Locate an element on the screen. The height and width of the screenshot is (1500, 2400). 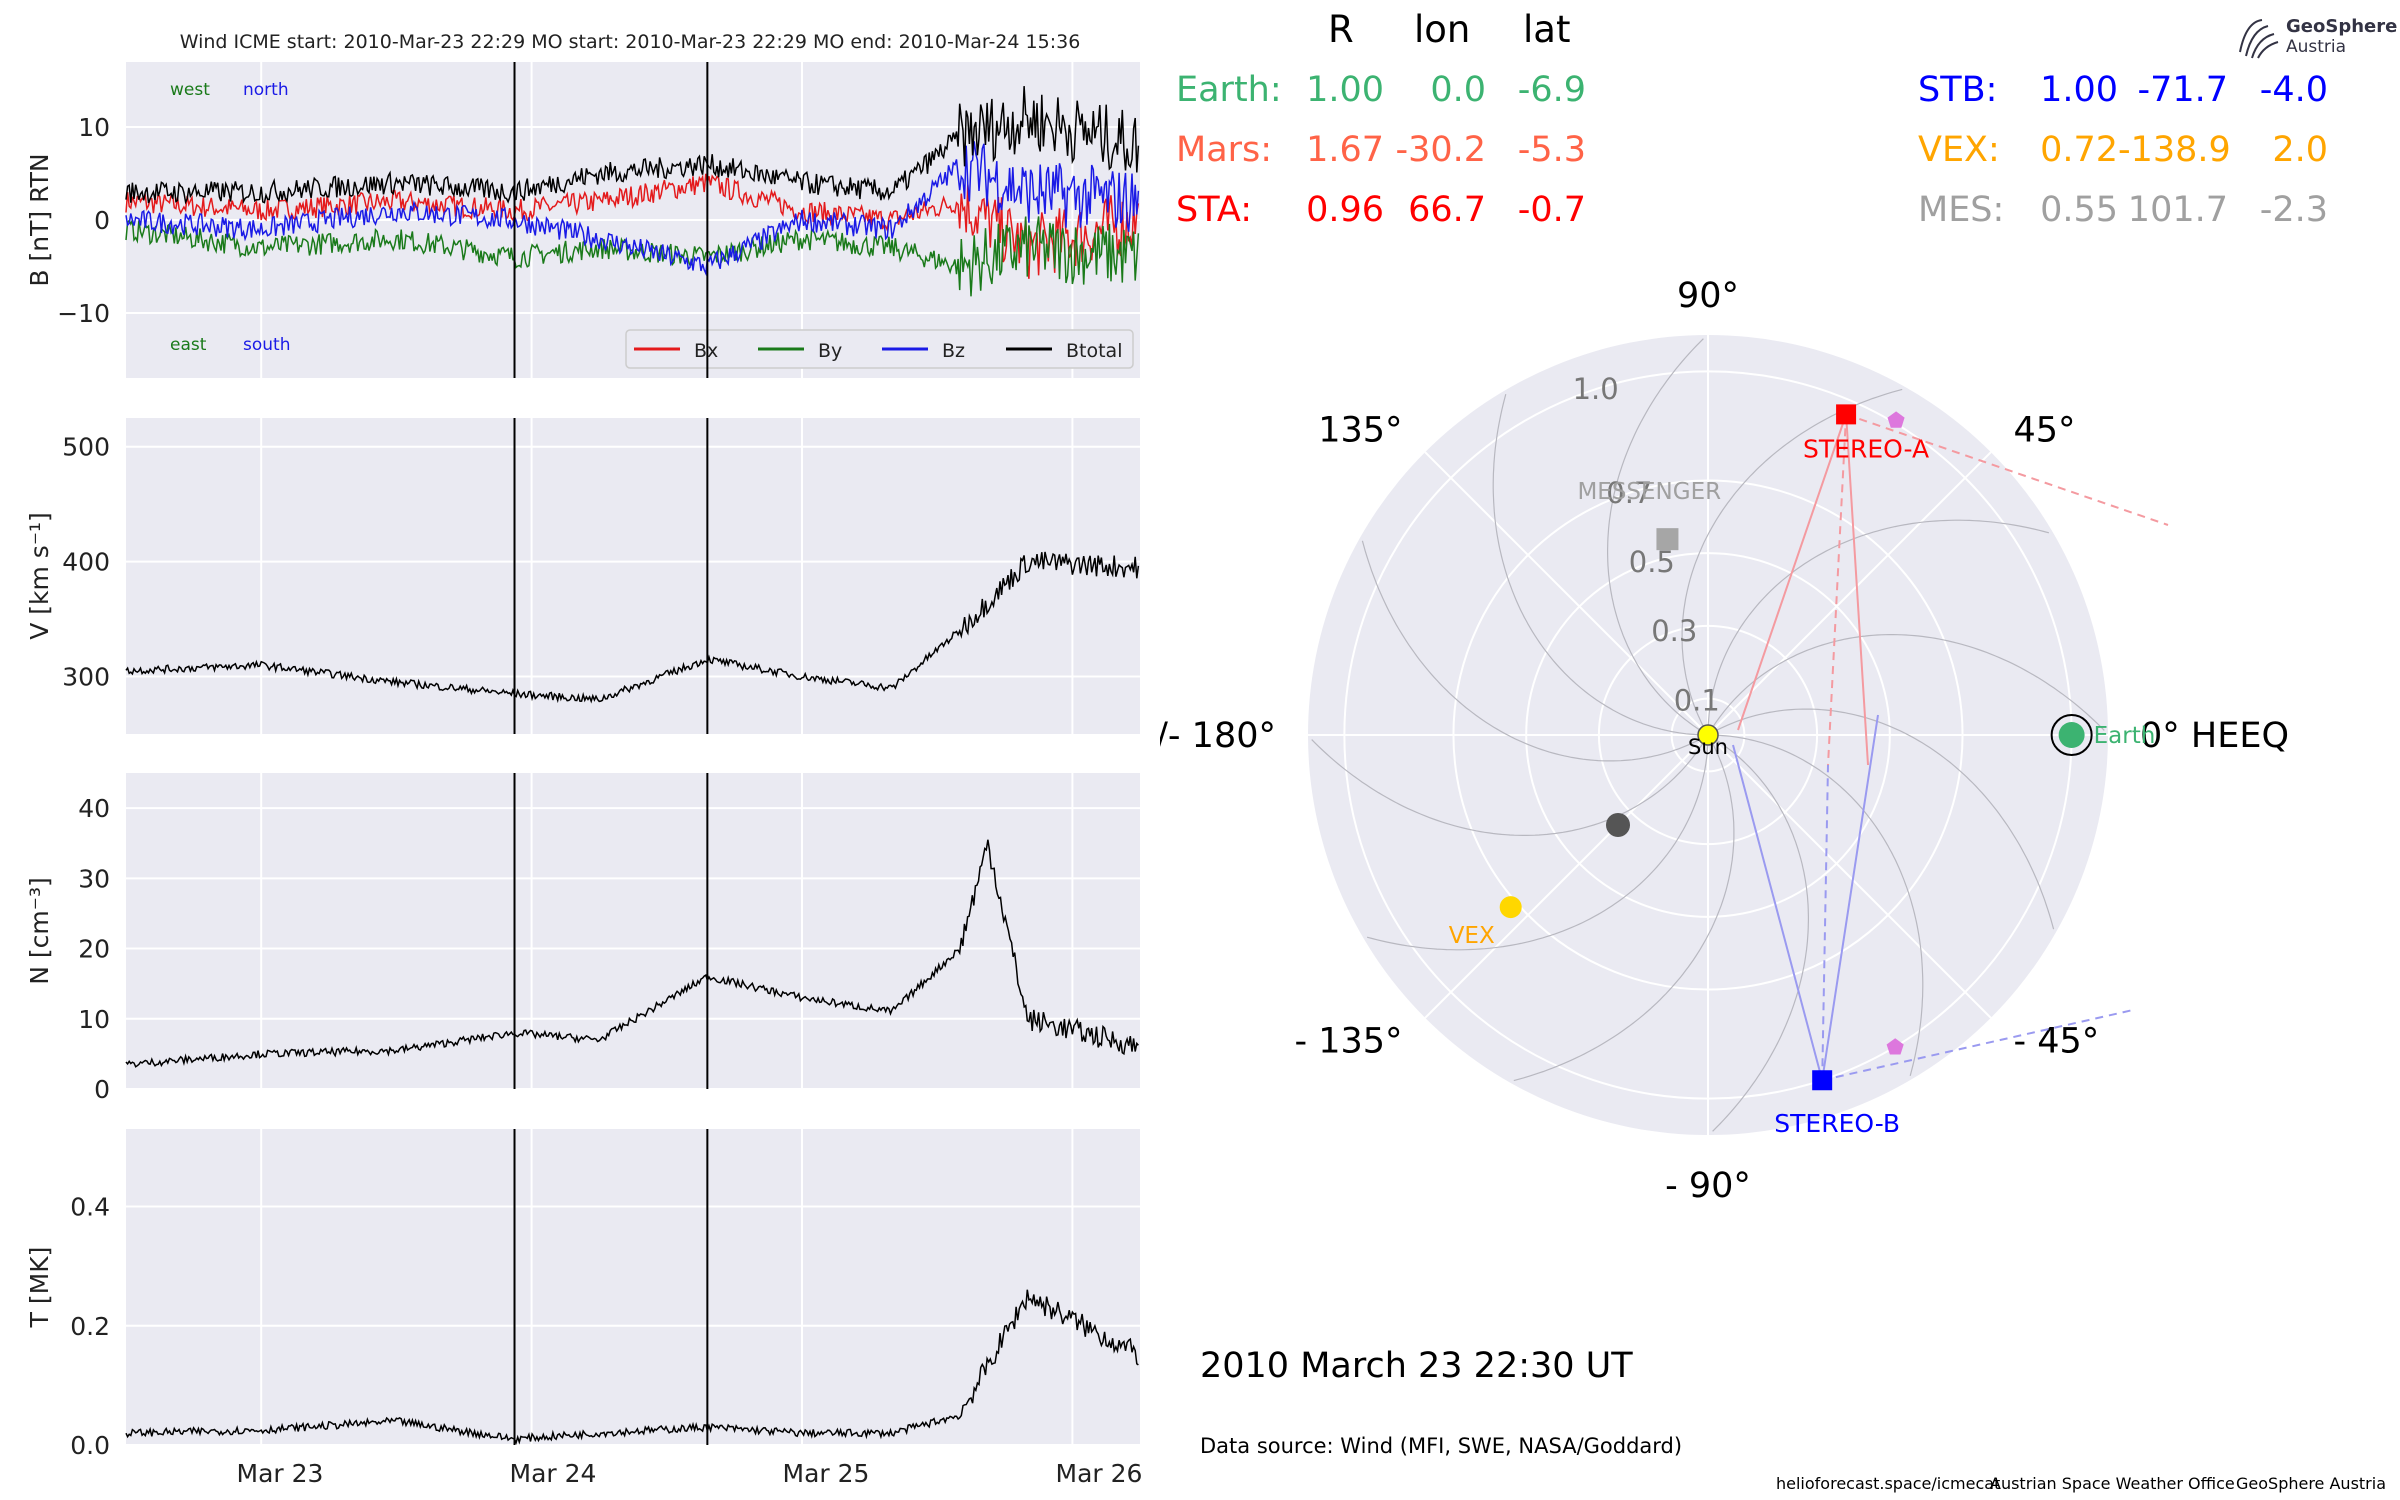
stereo-b-label: STEREO-B is located at coordinates (1837, 1123).